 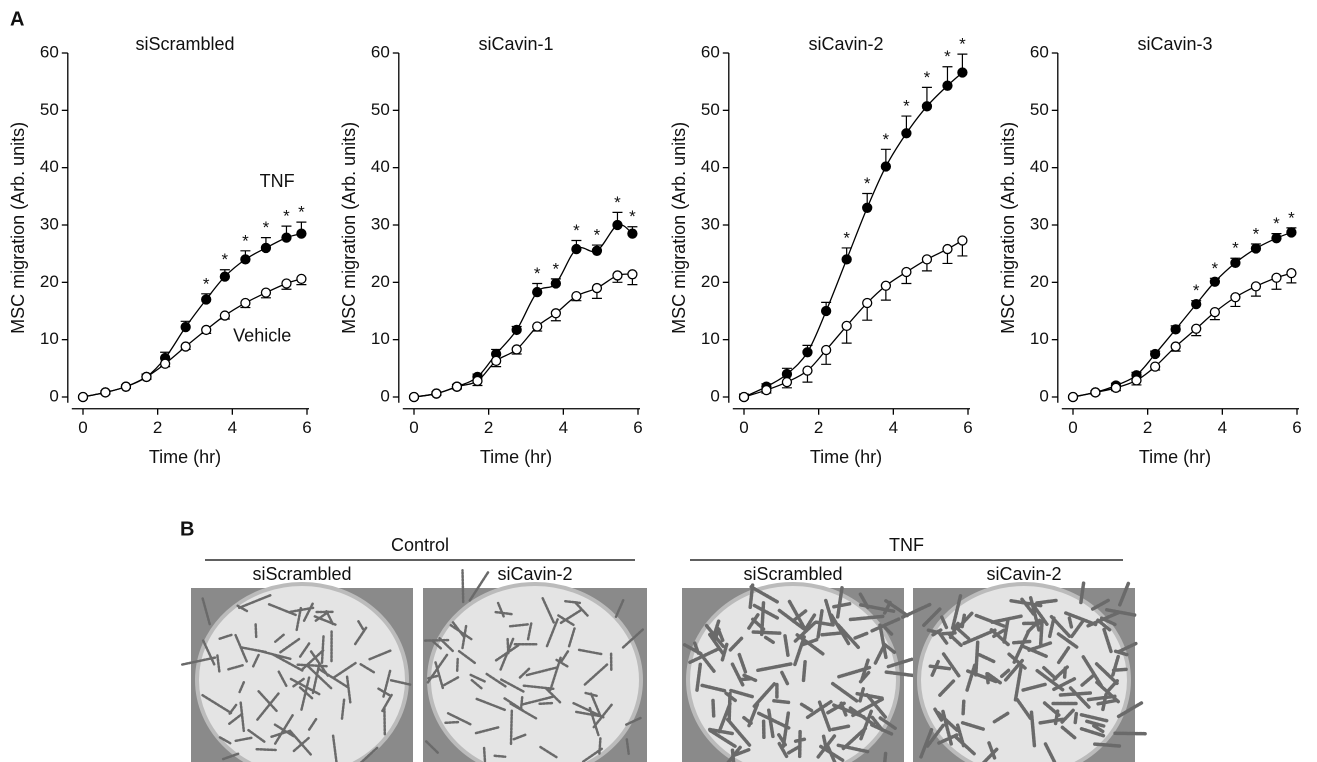 What do you see at coordinates (262, 336) in the screenshot?
I see `legend-label: Vehicle` at bounding box center [262, 336].